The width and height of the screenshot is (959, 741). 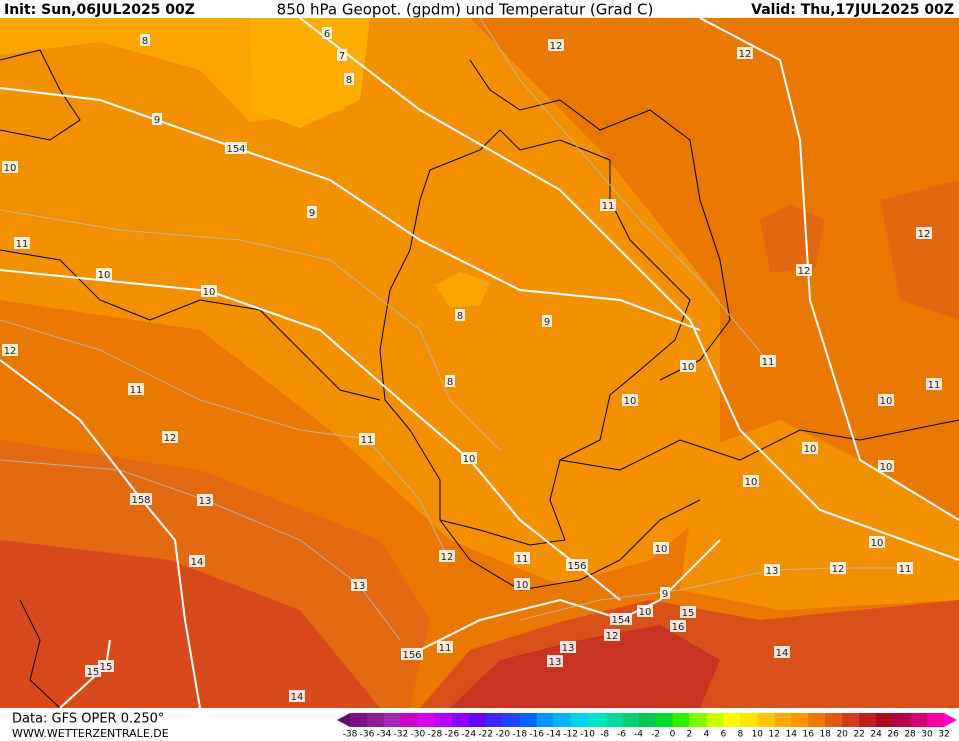 I want to click on contour-label: 8, so click(x=460, y=316).